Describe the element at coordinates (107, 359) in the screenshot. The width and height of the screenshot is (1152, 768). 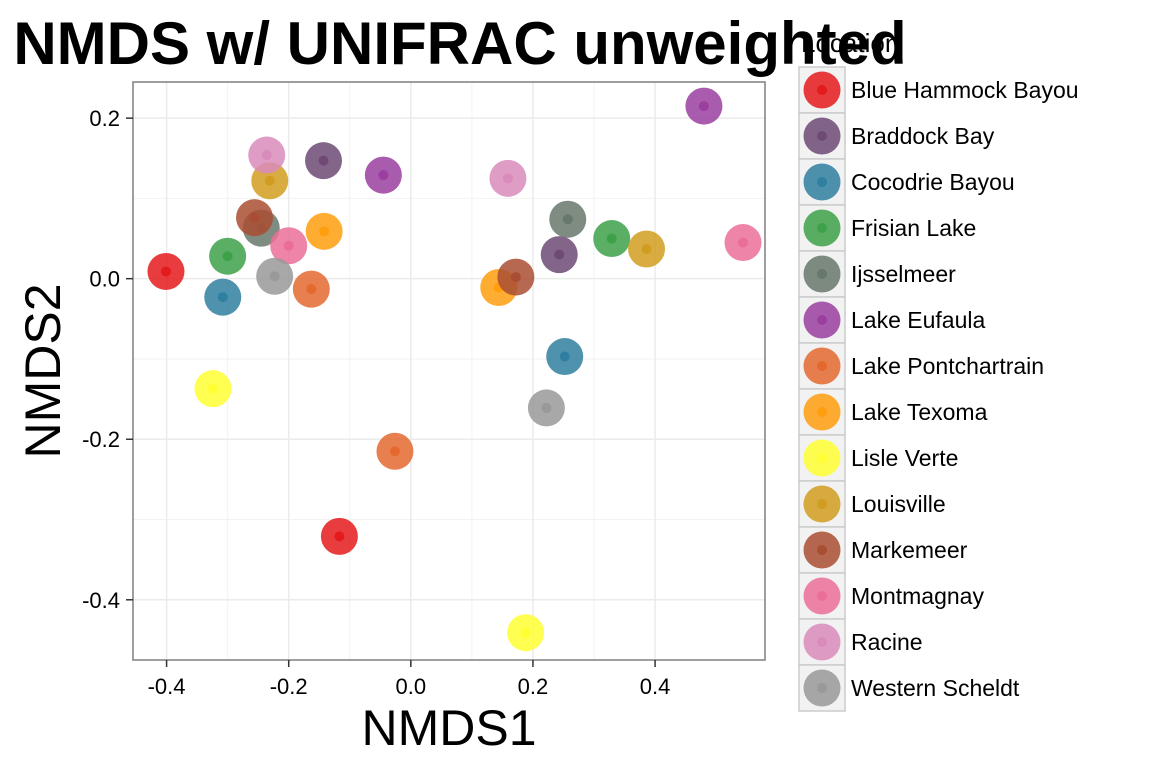
I see `y-axis-ticks: 0.2 0.0 -0.2 -0.4` at that location.